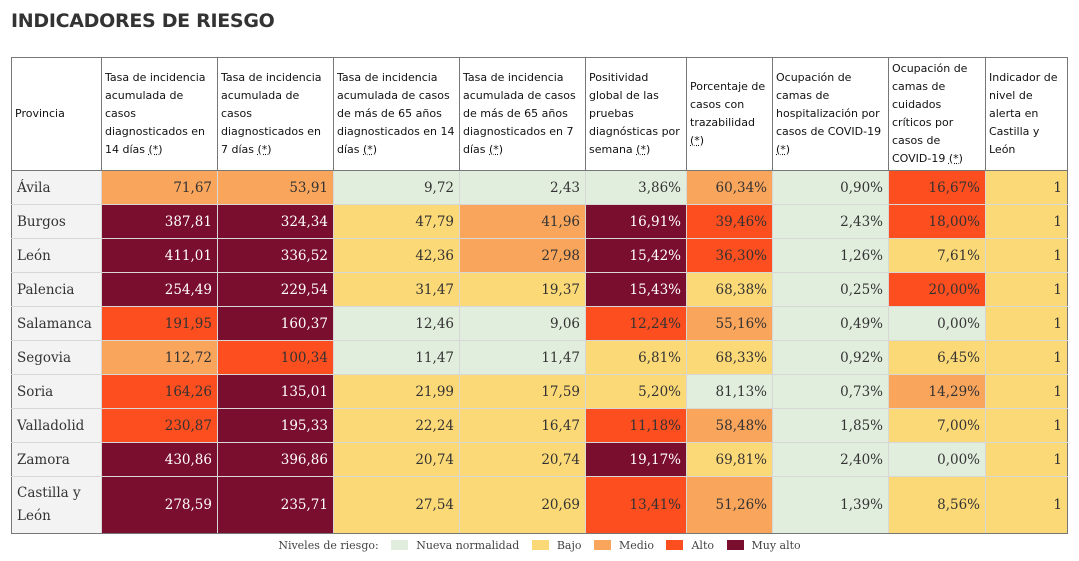 The image size is (1079, 561). What do you see at coordinates (729, 289) in the screenshot?
I see `value-cell: 68,38%` at bounding box center [729, 289].